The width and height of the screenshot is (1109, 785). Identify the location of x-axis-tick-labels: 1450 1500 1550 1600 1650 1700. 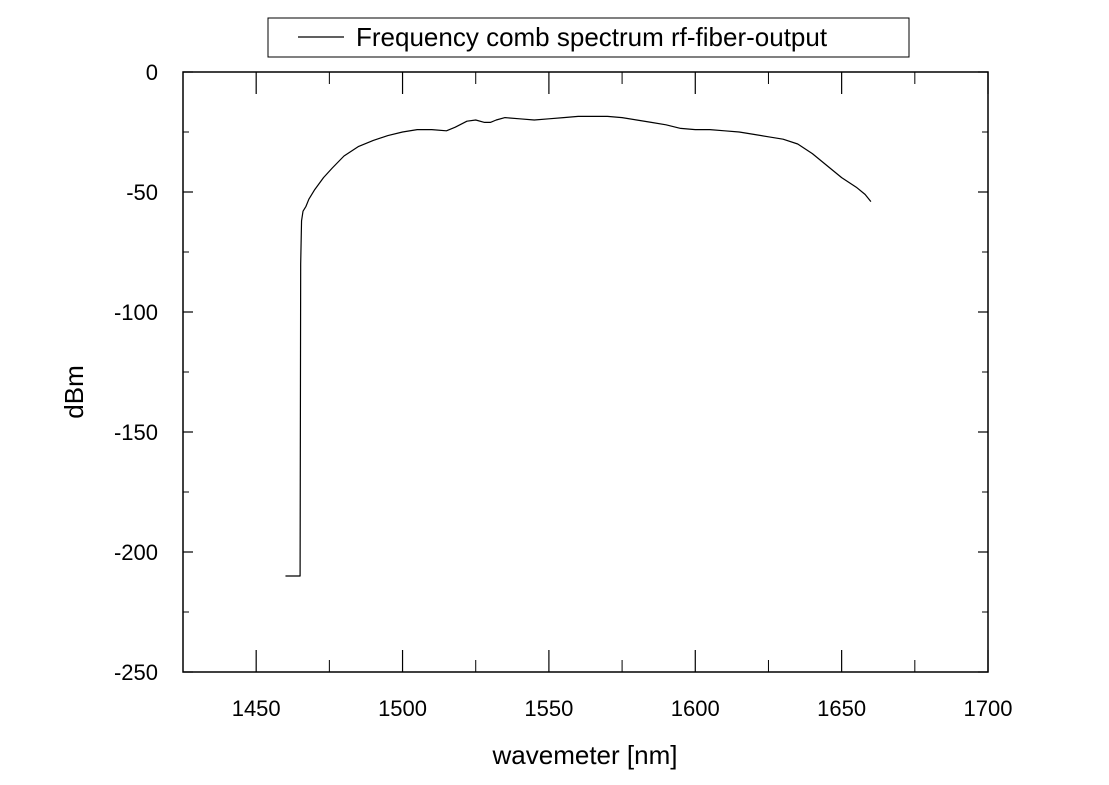
(622, 708).